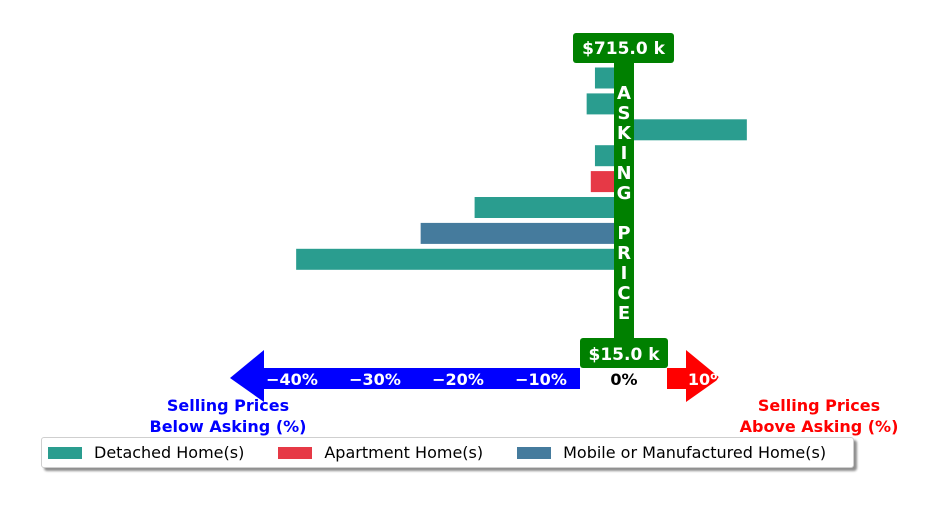 Image resolution: width=941 pixels, height=509 pixels. I want to click on asking-price-letter: N, so click(623, 173).